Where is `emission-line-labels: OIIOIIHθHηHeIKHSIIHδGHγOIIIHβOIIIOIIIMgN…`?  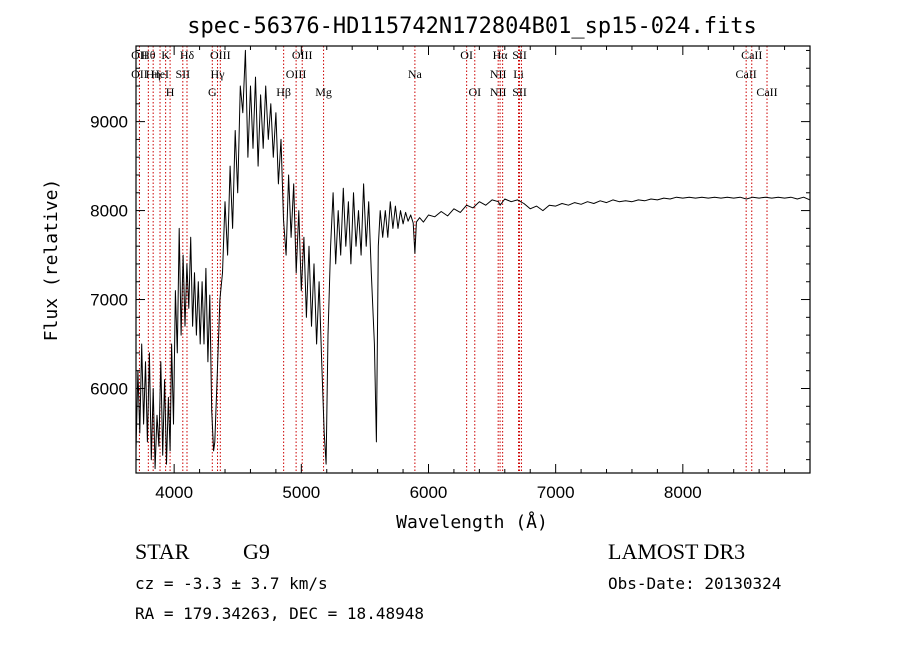
emission-line-labels: OIIOIIHθHηHeIKHSIIHδGHγOIIIHβOIIIOIIIMgN… is located at coordinates (454, 73).